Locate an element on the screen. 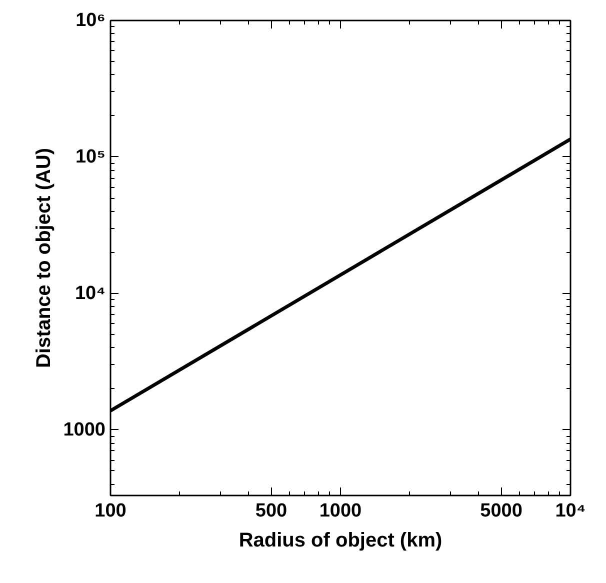 The width and height of the screenshot is (606, 583). x-tick-label: 100 is located at coordinates (110, 511).